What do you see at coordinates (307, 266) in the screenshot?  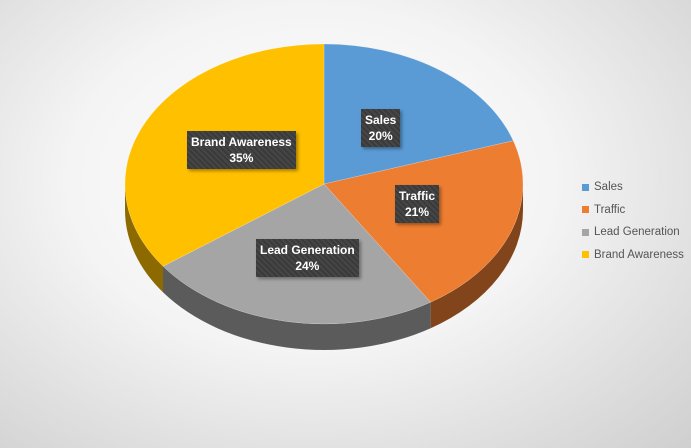 I see `data-label-lead-generation-percent: 24%` at bounding box center [307, 266].